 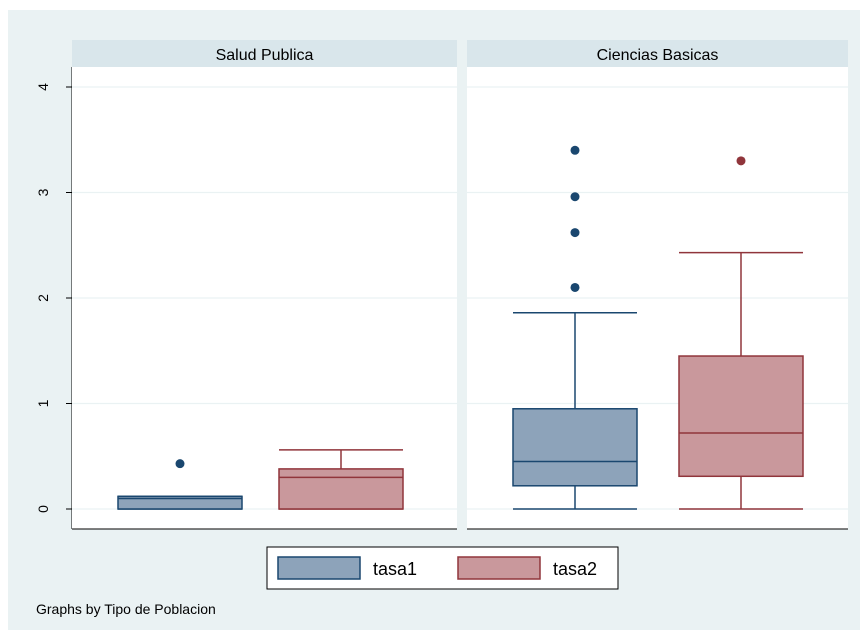 I want to click on legend-key-tasa1, so click(x=319, y=568).